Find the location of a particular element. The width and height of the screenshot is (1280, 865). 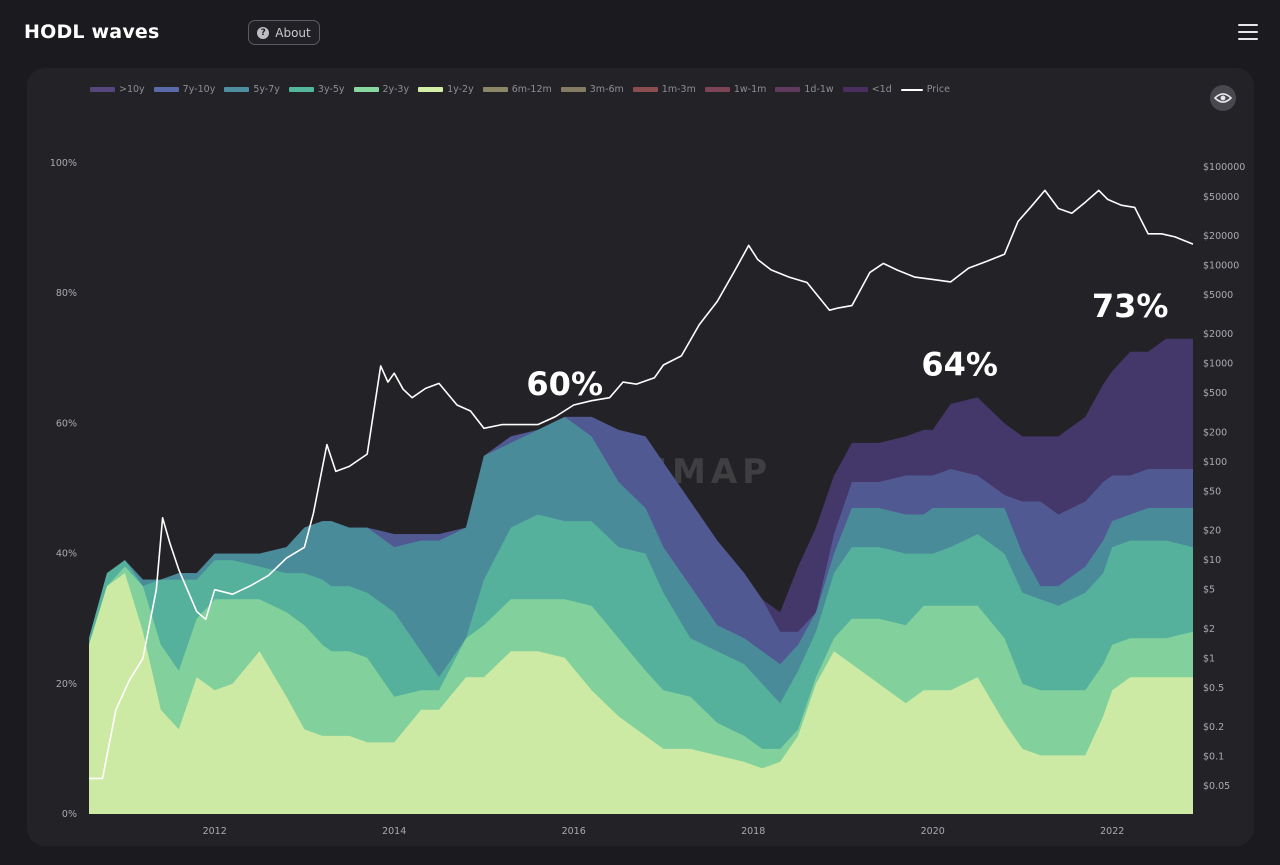

legend-item: 7y-10y is located at coordinates (184, 89).